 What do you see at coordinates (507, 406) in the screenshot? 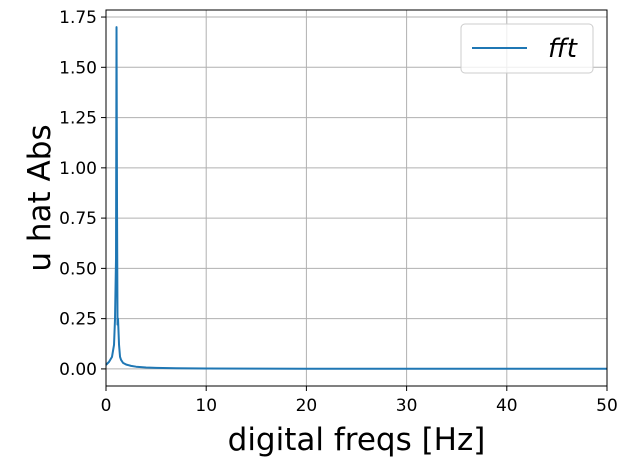
I see `x-tick-label: 40` at bounding box center [507, 406].